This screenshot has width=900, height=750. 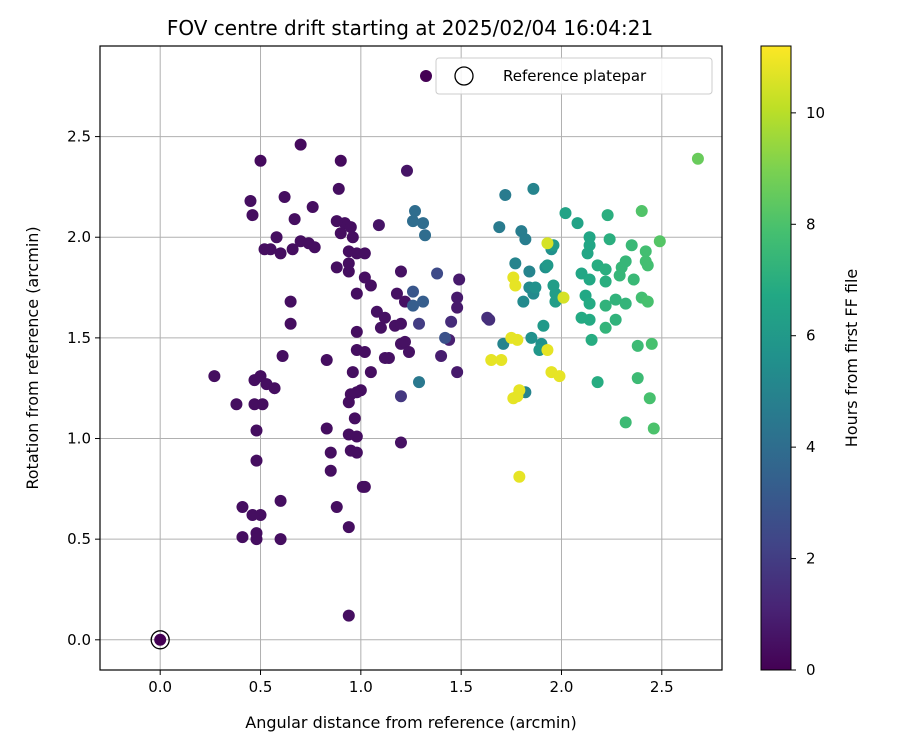 What do you see at coordinates (562, 687) in the screenshot?
I see `x-tick-label: 2.0` at bounding box center [562, 687].